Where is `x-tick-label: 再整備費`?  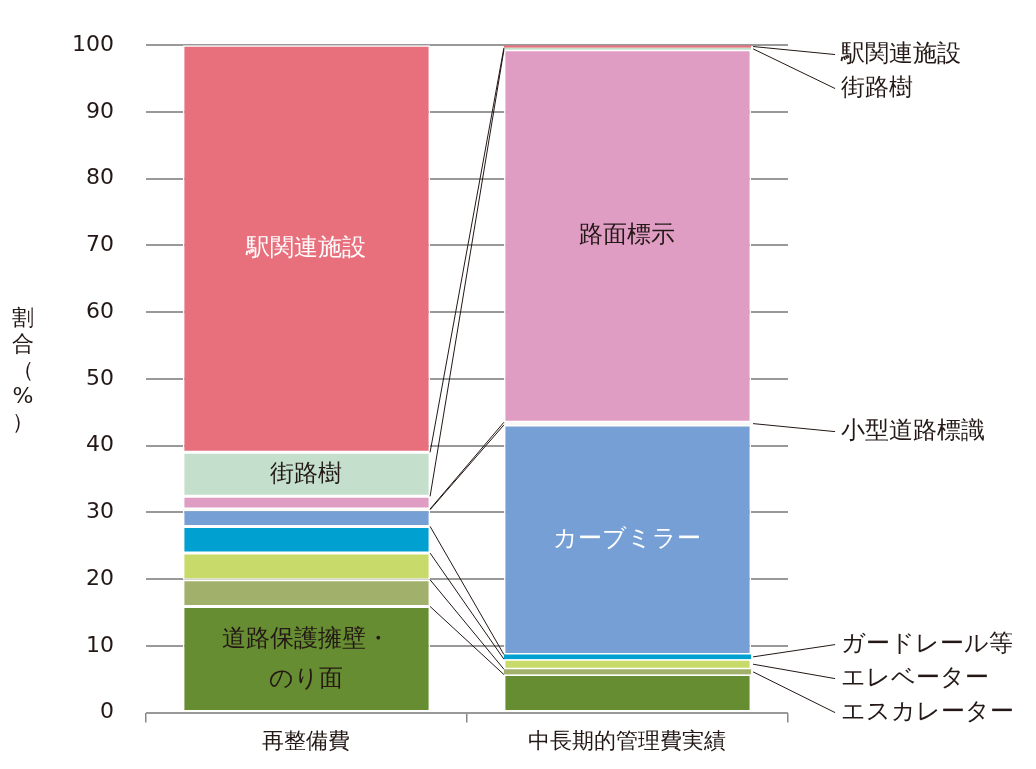 x-tick-label: 再整備費 is located at coordinates (306, 740).